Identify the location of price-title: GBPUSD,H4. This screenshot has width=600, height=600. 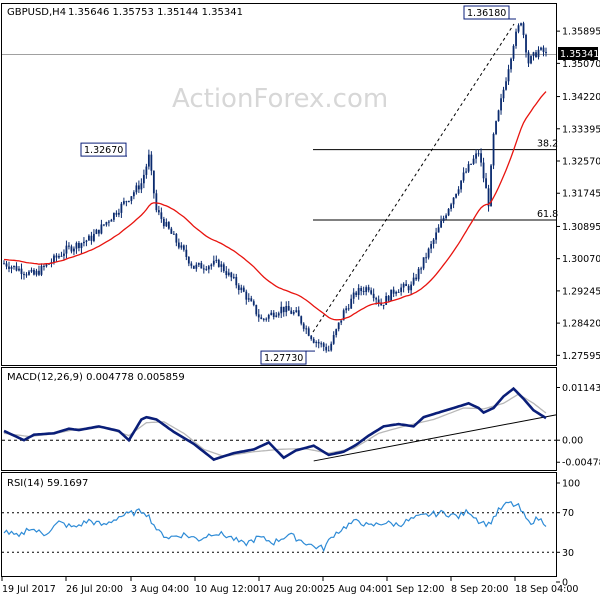
(36, 12).